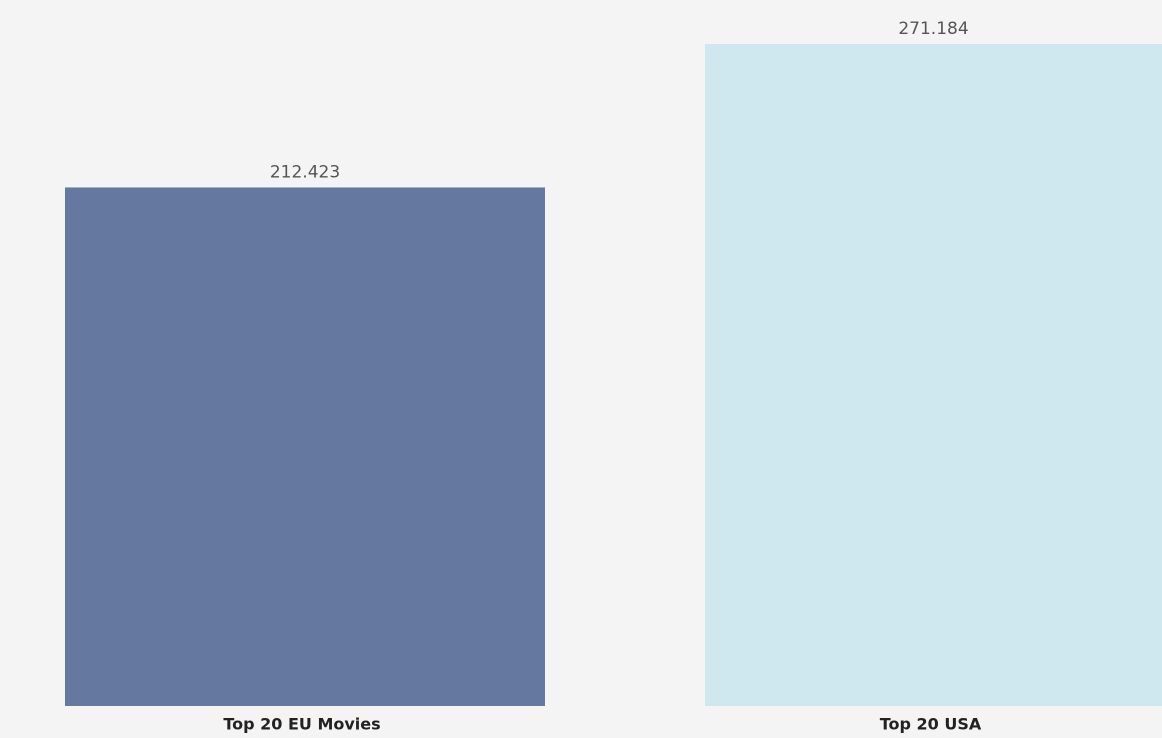  What do you see at coordinates (301, 724) in the screenshot?
I see `category-label: Top 20 EU Movies` at bounding box center [301, 724].